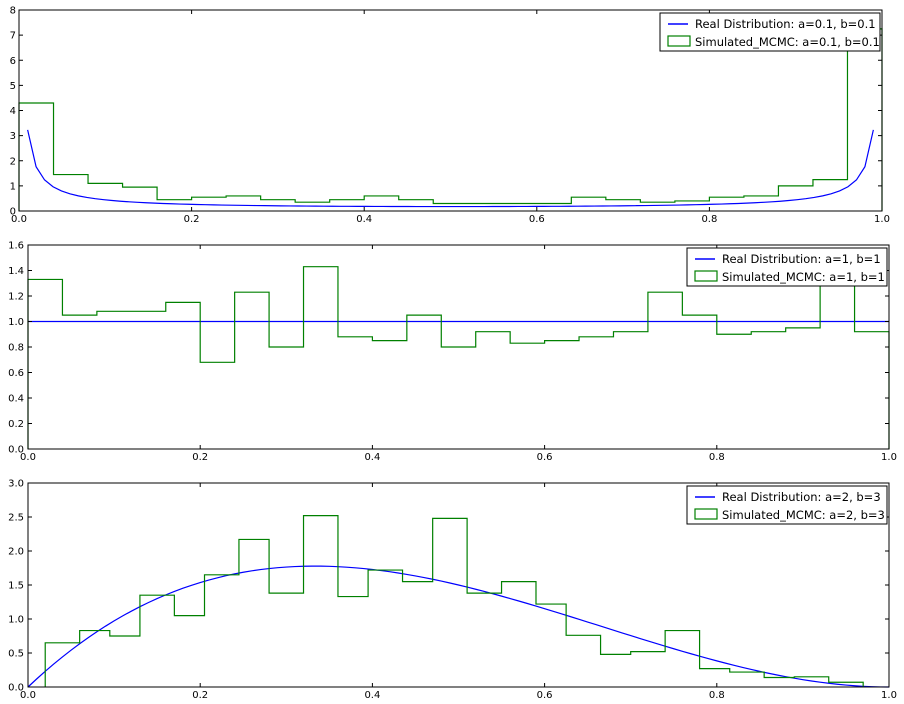 This screenshot has height=704, width=904. What do you see at coordinates (16, 271) in the screenshot?
I see `y-tick-label: 1.4` at bounding box center [16, 271].